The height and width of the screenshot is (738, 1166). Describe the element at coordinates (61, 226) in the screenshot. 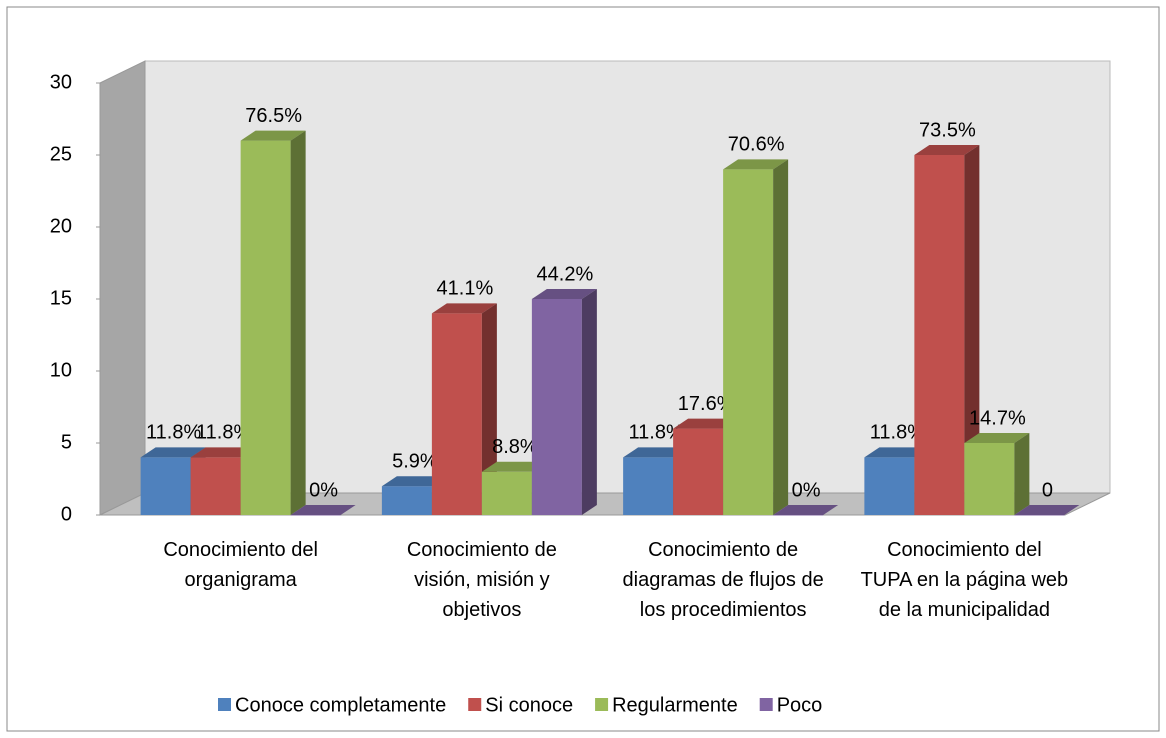

I see `y-tick-label: 20` at that location.